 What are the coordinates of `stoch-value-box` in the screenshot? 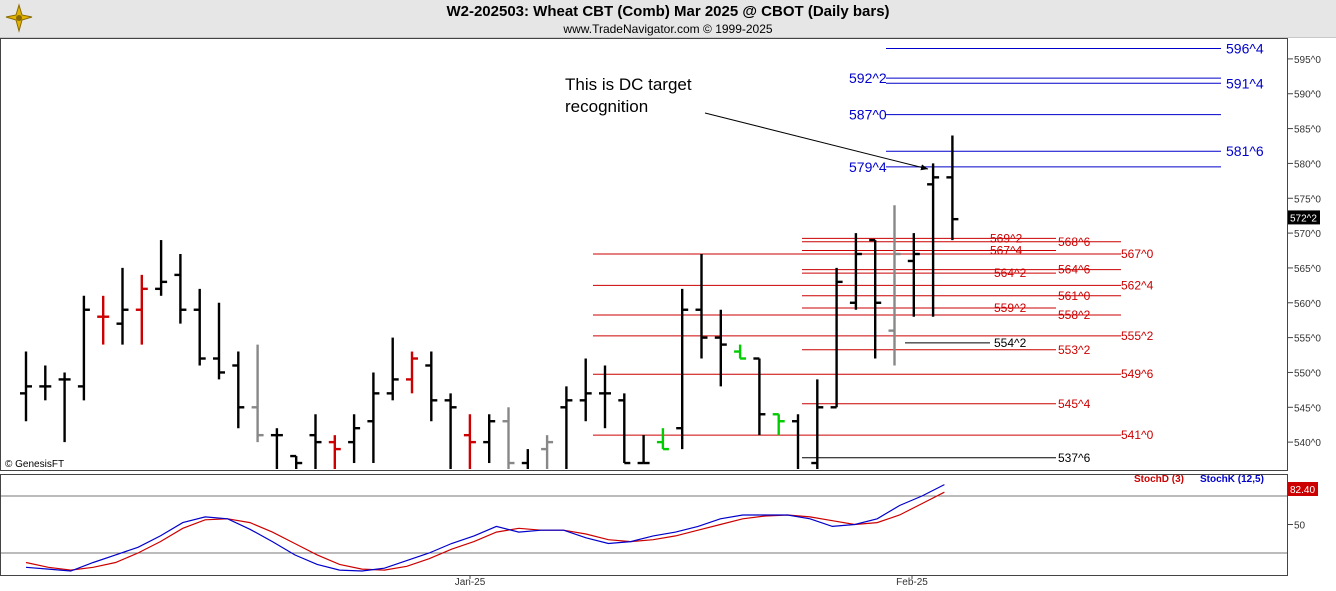 It's located at (1303, 489).